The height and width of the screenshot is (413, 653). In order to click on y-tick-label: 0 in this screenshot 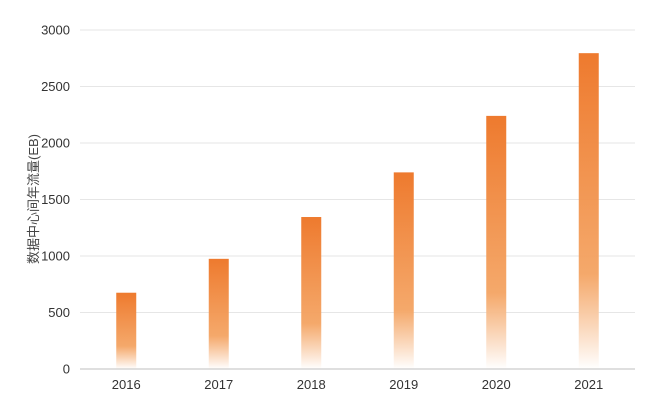, I will do `click(66, 369)`.